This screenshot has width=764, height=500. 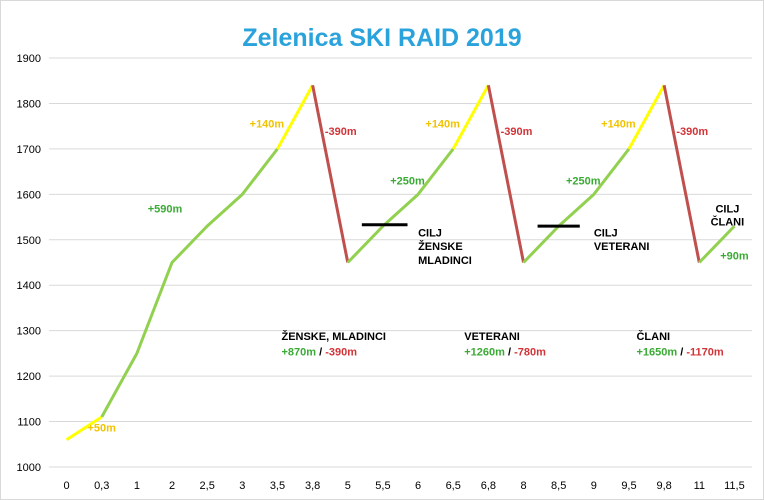 I want to click on x-tick-label: 11,5, so click(x=734, y=486).